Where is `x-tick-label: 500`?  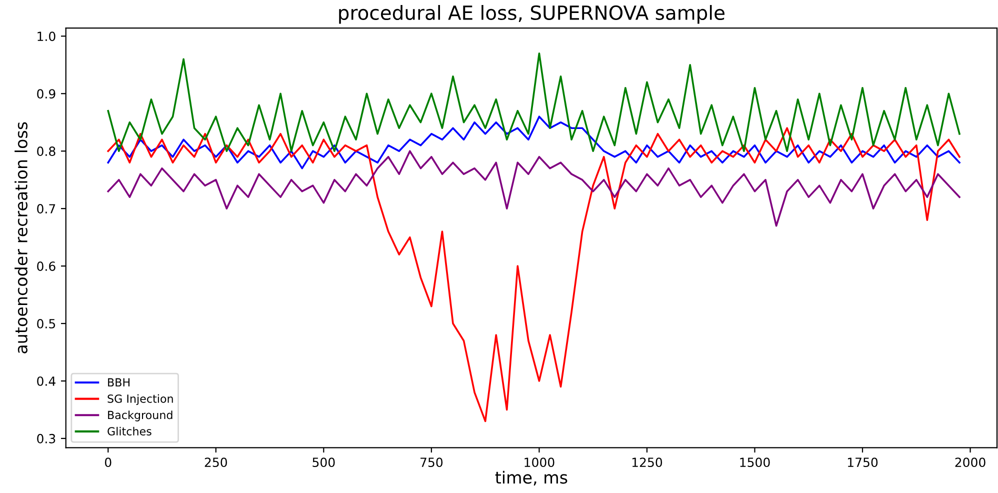
x-tick-label: 500 is located at coordinates (323, 463).